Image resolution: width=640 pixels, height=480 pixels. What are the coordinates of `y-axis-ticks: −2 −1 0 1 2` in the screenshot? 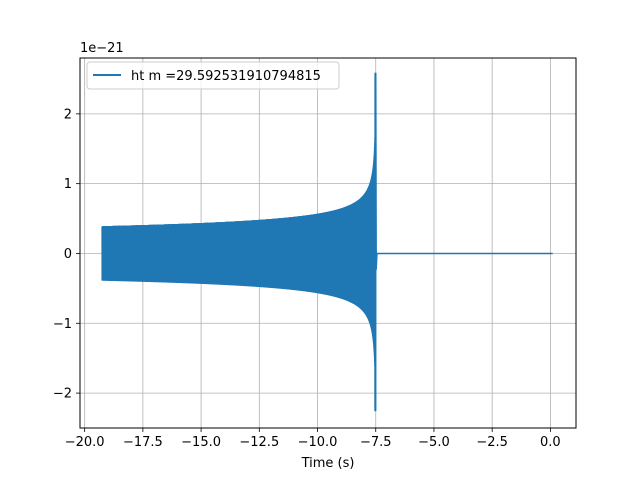 It's located at (66, 254).